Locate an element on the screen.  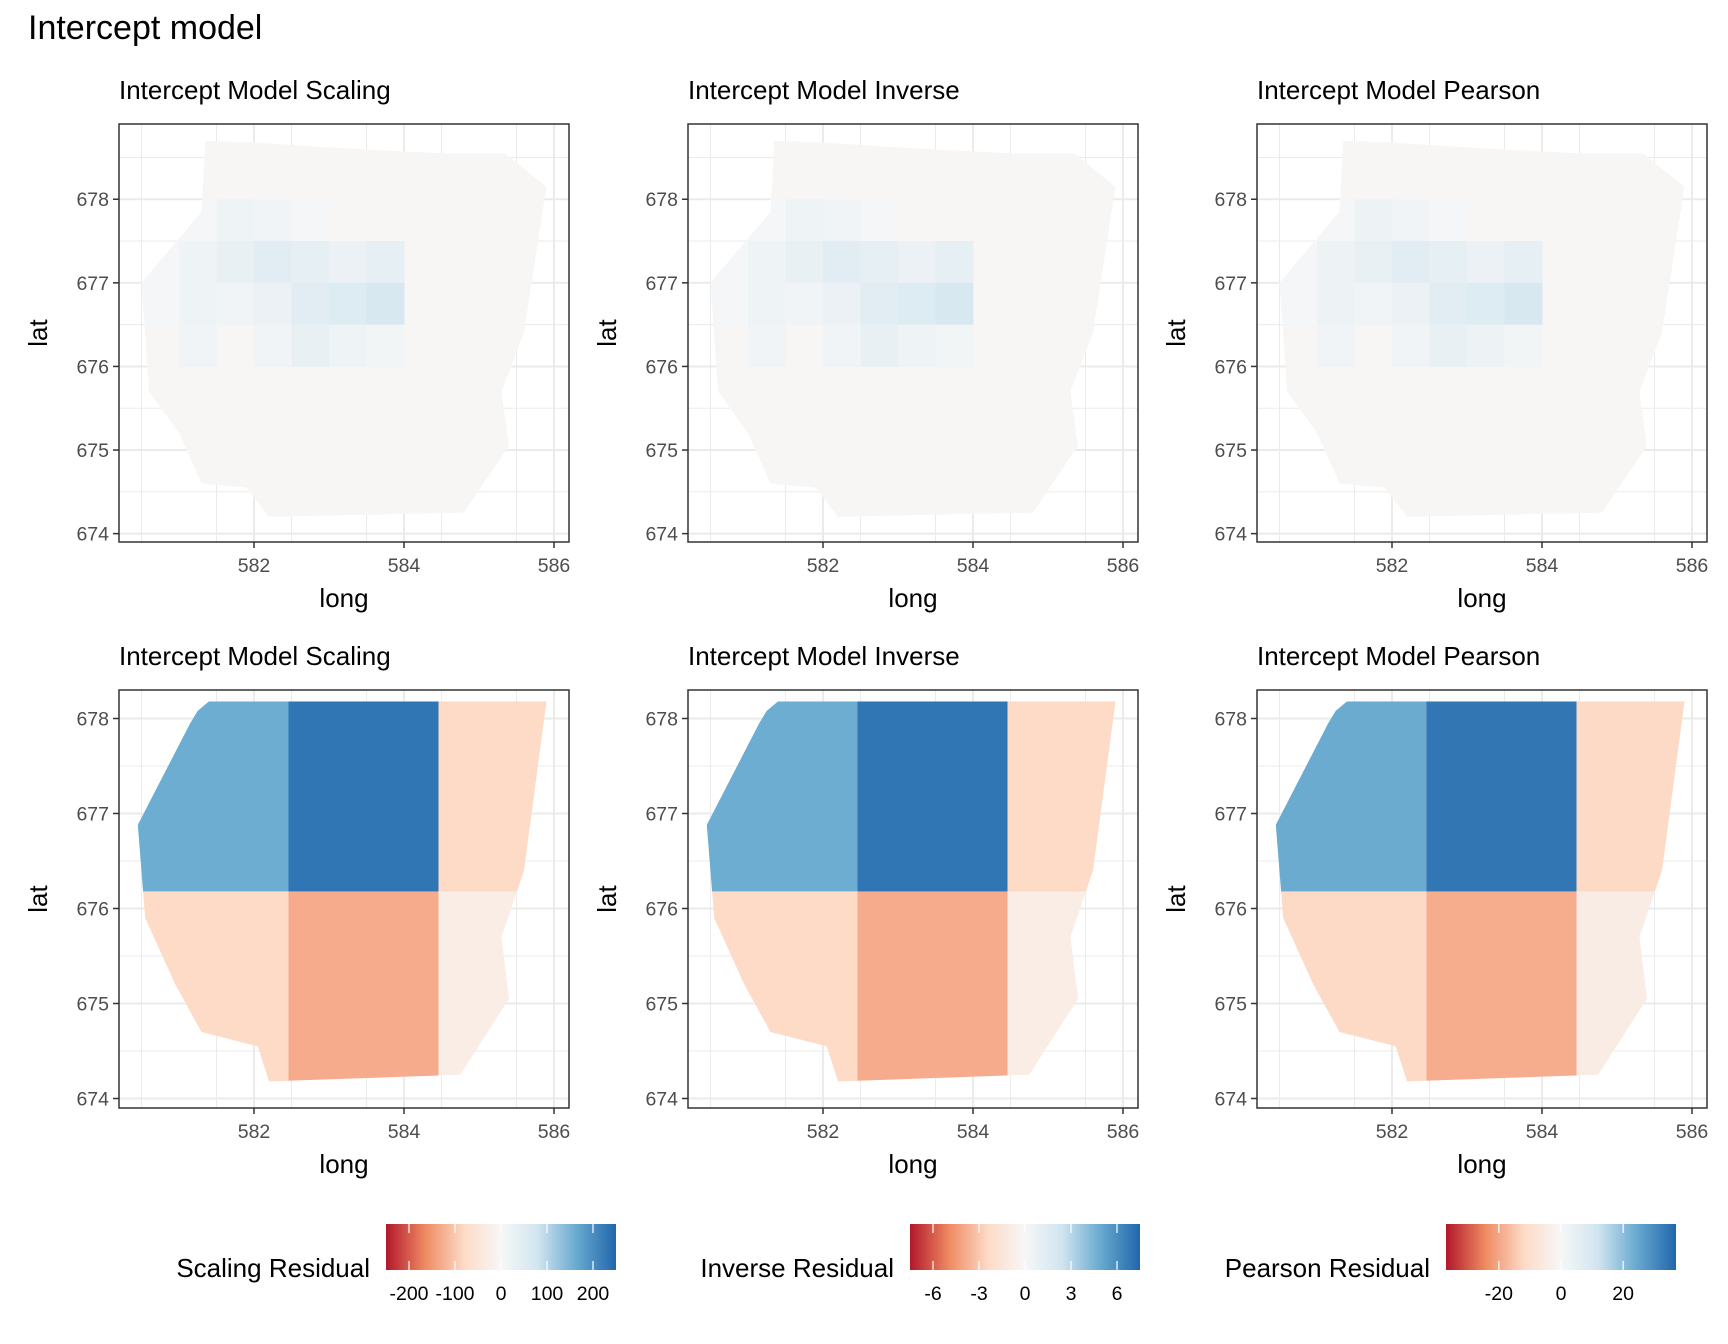
colorbar-tick-label: 6 is located at coordinates (1117, 1294).